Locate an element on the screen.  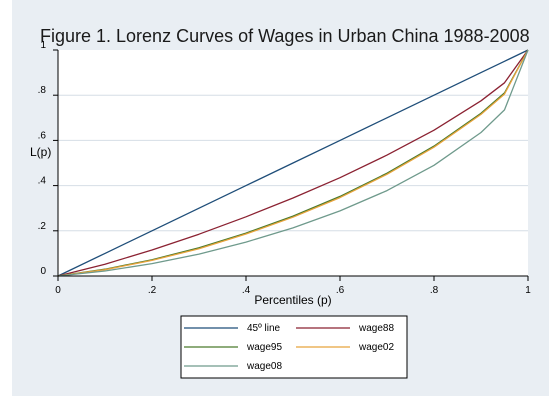
x-tick-label: 1 is located at coordinates (528, 290).